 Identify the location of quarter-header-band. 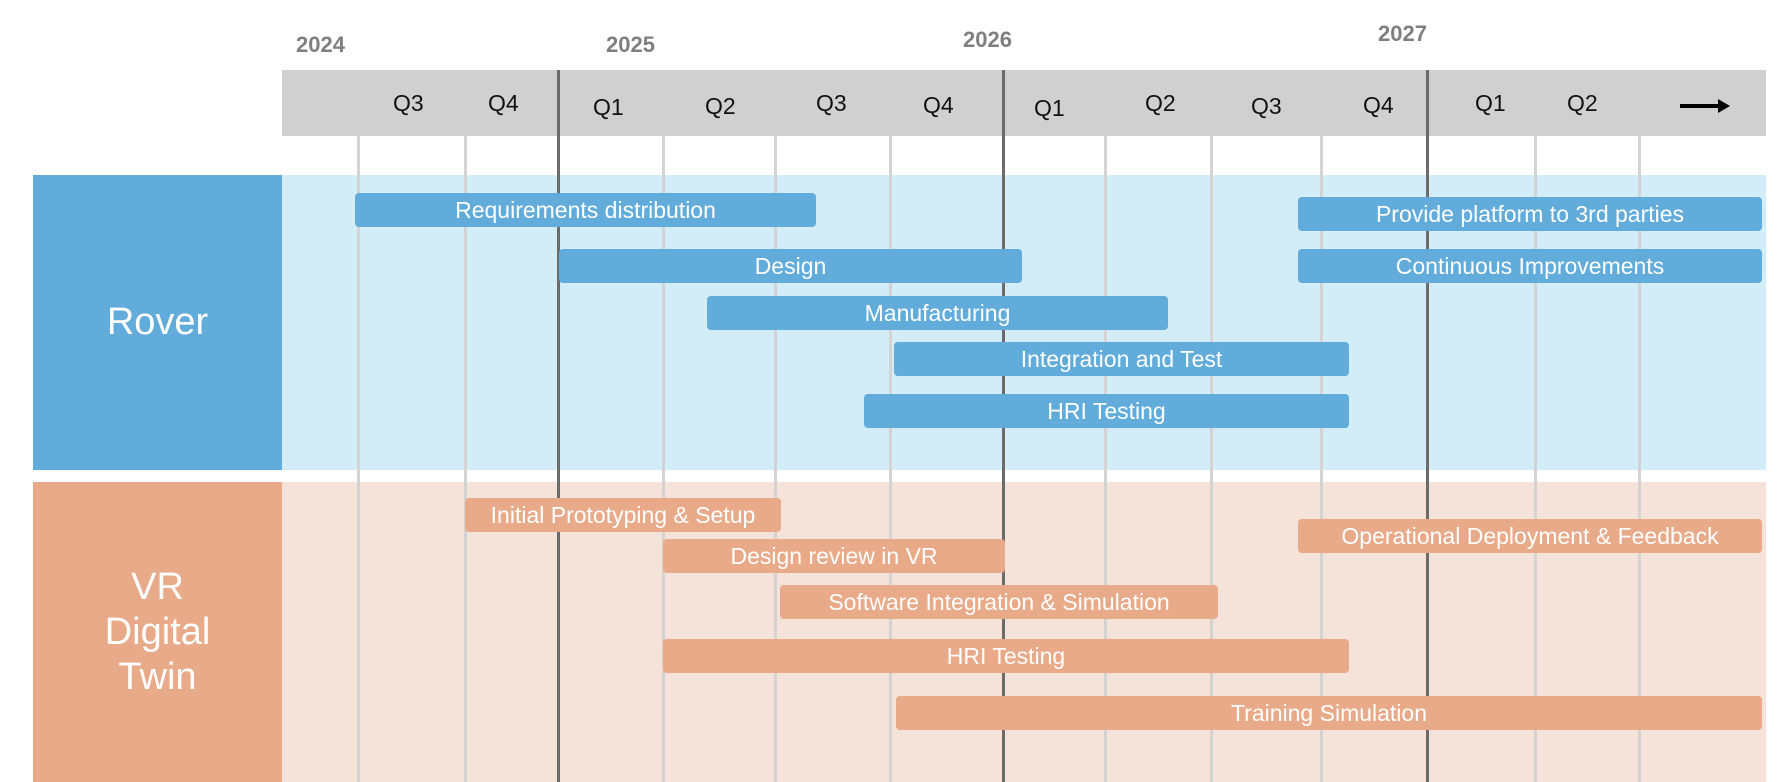
(1024, 103).